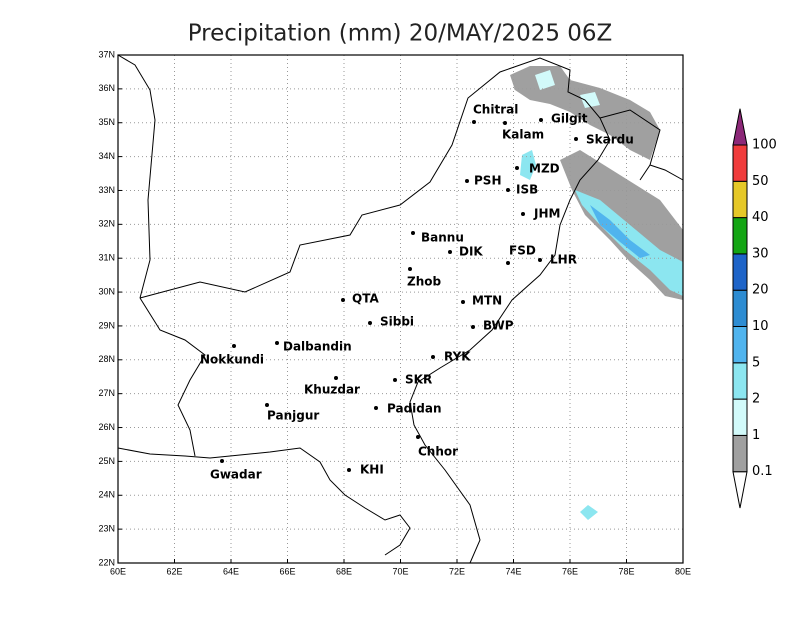 This screenshot has width=800, height=622. Describe the element at coordinates (400, 571) in the screenshot. I see `x-tick-label: 70E` at that location.